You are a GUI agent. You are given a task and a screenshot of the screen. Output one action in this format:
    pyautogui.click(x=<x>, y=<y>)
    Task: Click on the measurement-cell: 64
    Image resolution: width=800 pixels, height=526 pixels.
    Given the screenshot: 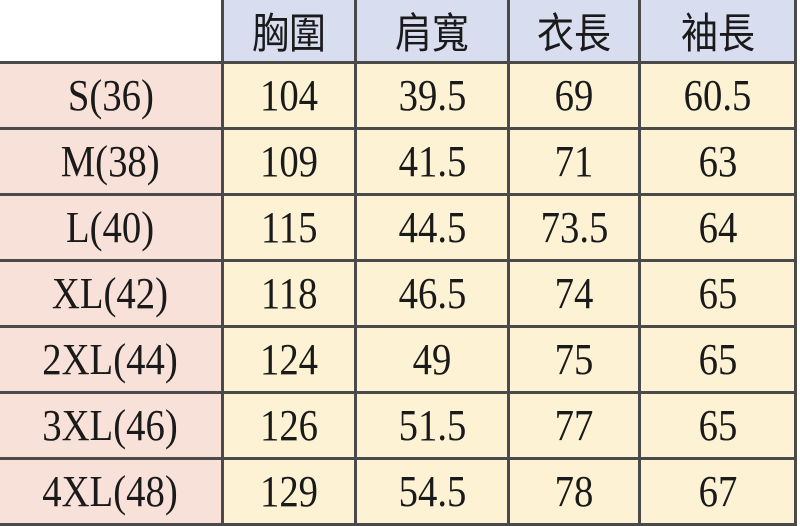 What is the action you would take?
    pyautogui.click(x=717, y=227)
    